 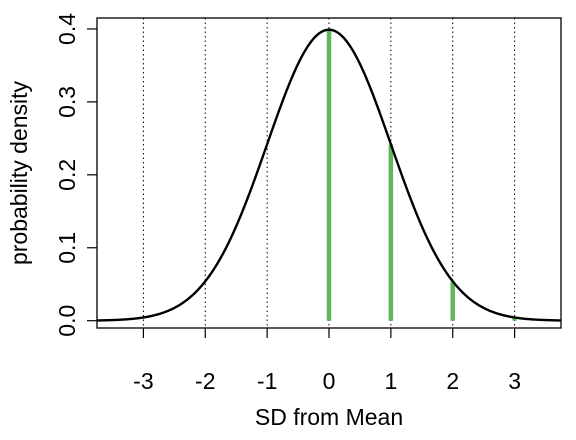 I want to click on x-tick-label: 2, so click(x=452, y=381).